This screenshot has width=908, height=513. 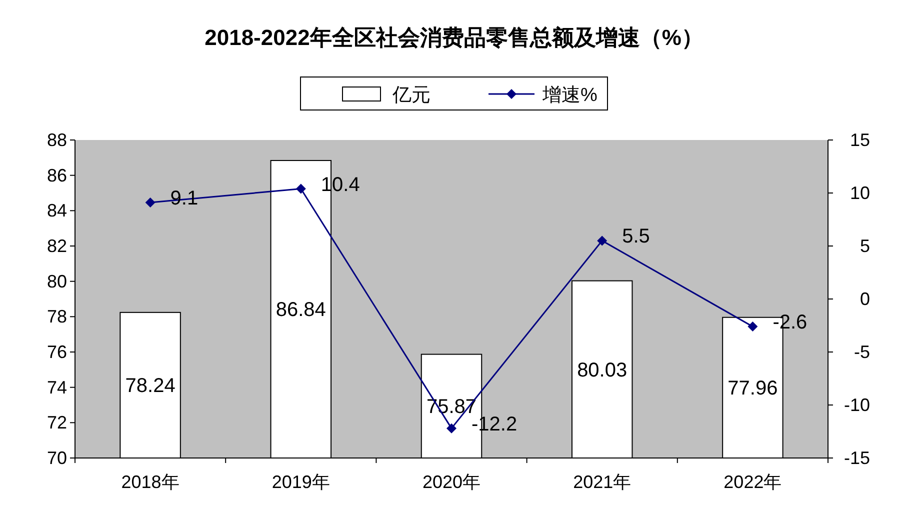 I want to click on data-label: 5.5, so click(x=636, y=237).